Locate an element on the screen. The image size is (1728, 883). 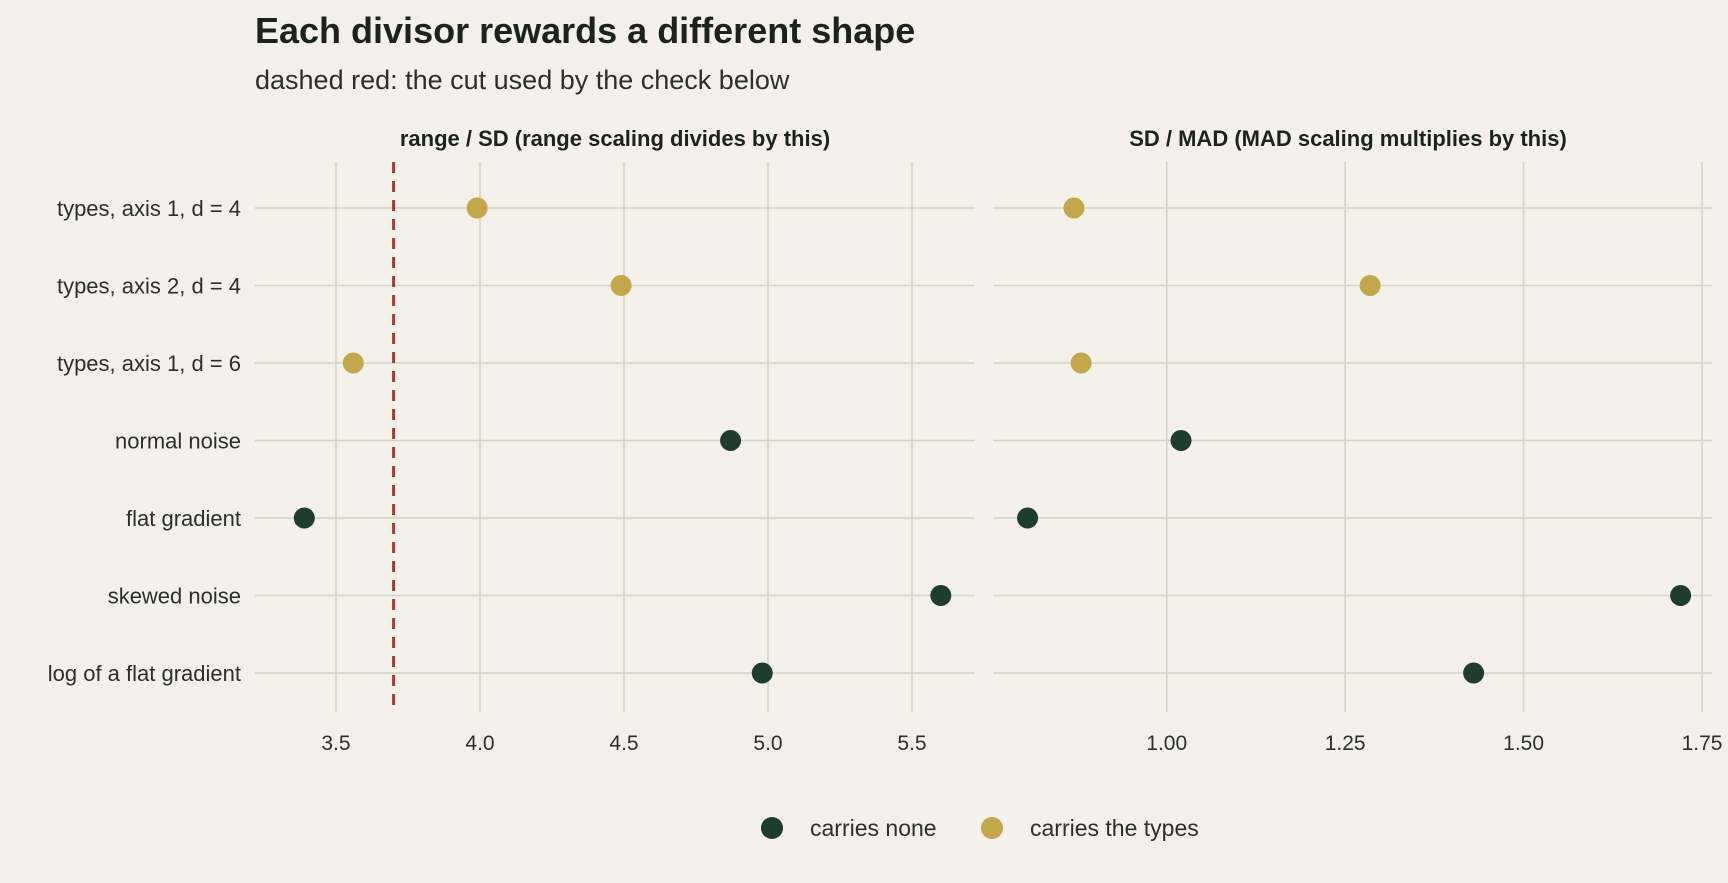
y-tick-label: flat gradient is located at coordinates (183, 518).